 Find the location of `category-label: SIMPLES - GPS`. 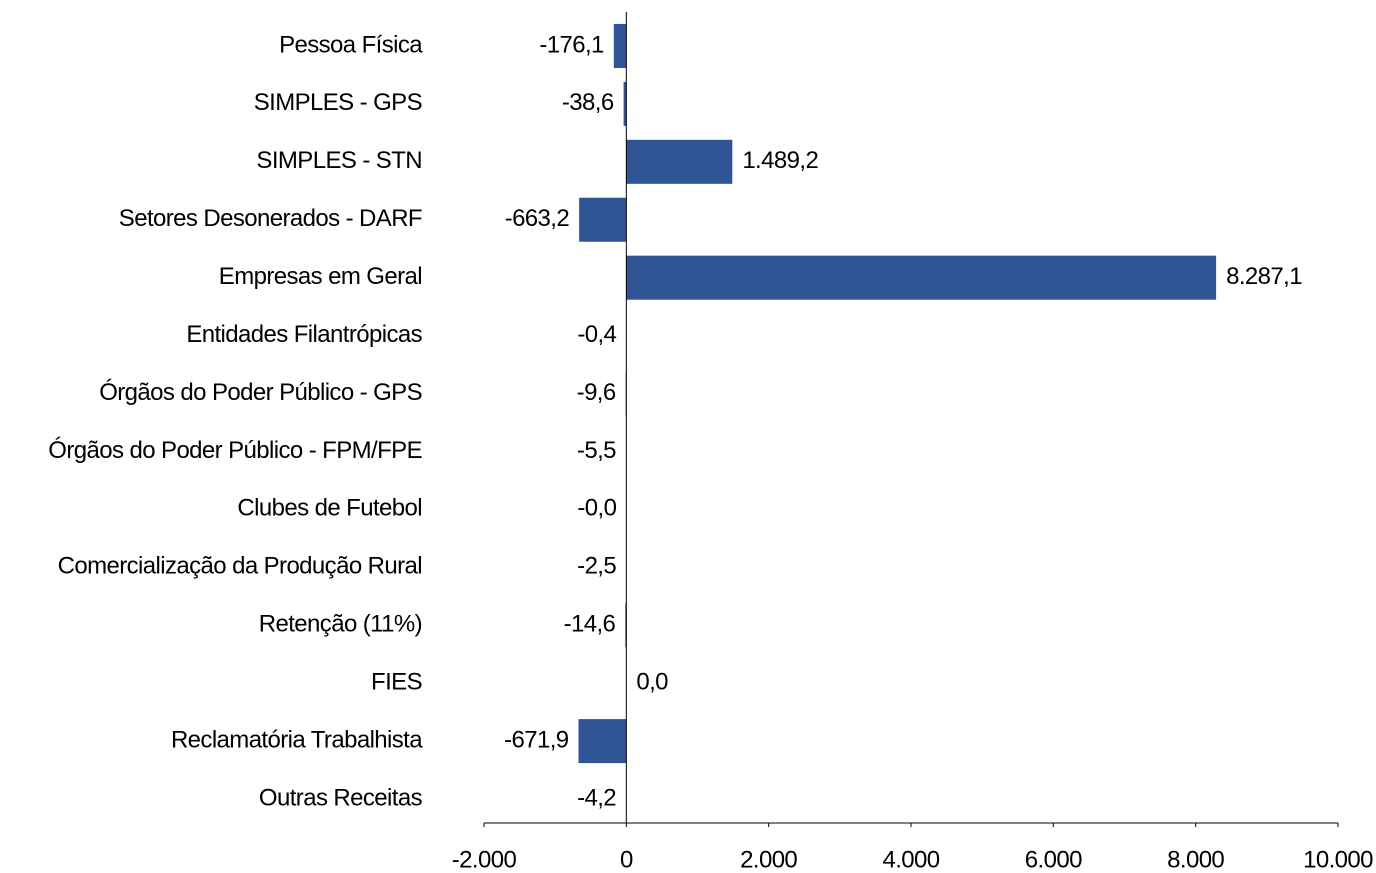

category-label: SIMPLES - GPS is located at coordinates (338, 102).